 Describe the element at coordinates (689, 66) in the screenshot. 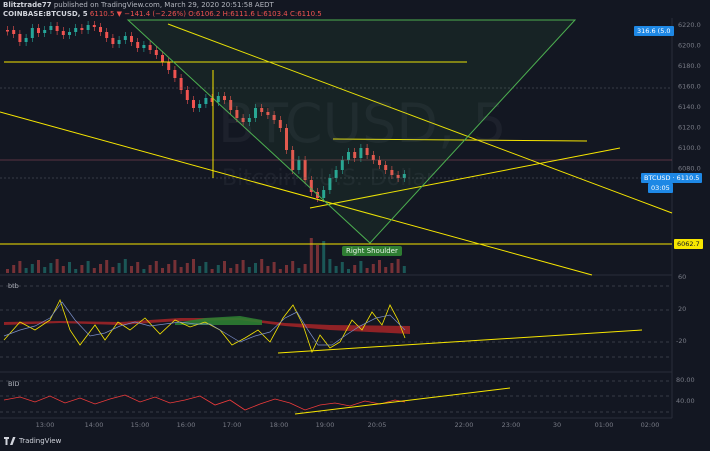

I see `price-tick-label: 6180.0` at that location.